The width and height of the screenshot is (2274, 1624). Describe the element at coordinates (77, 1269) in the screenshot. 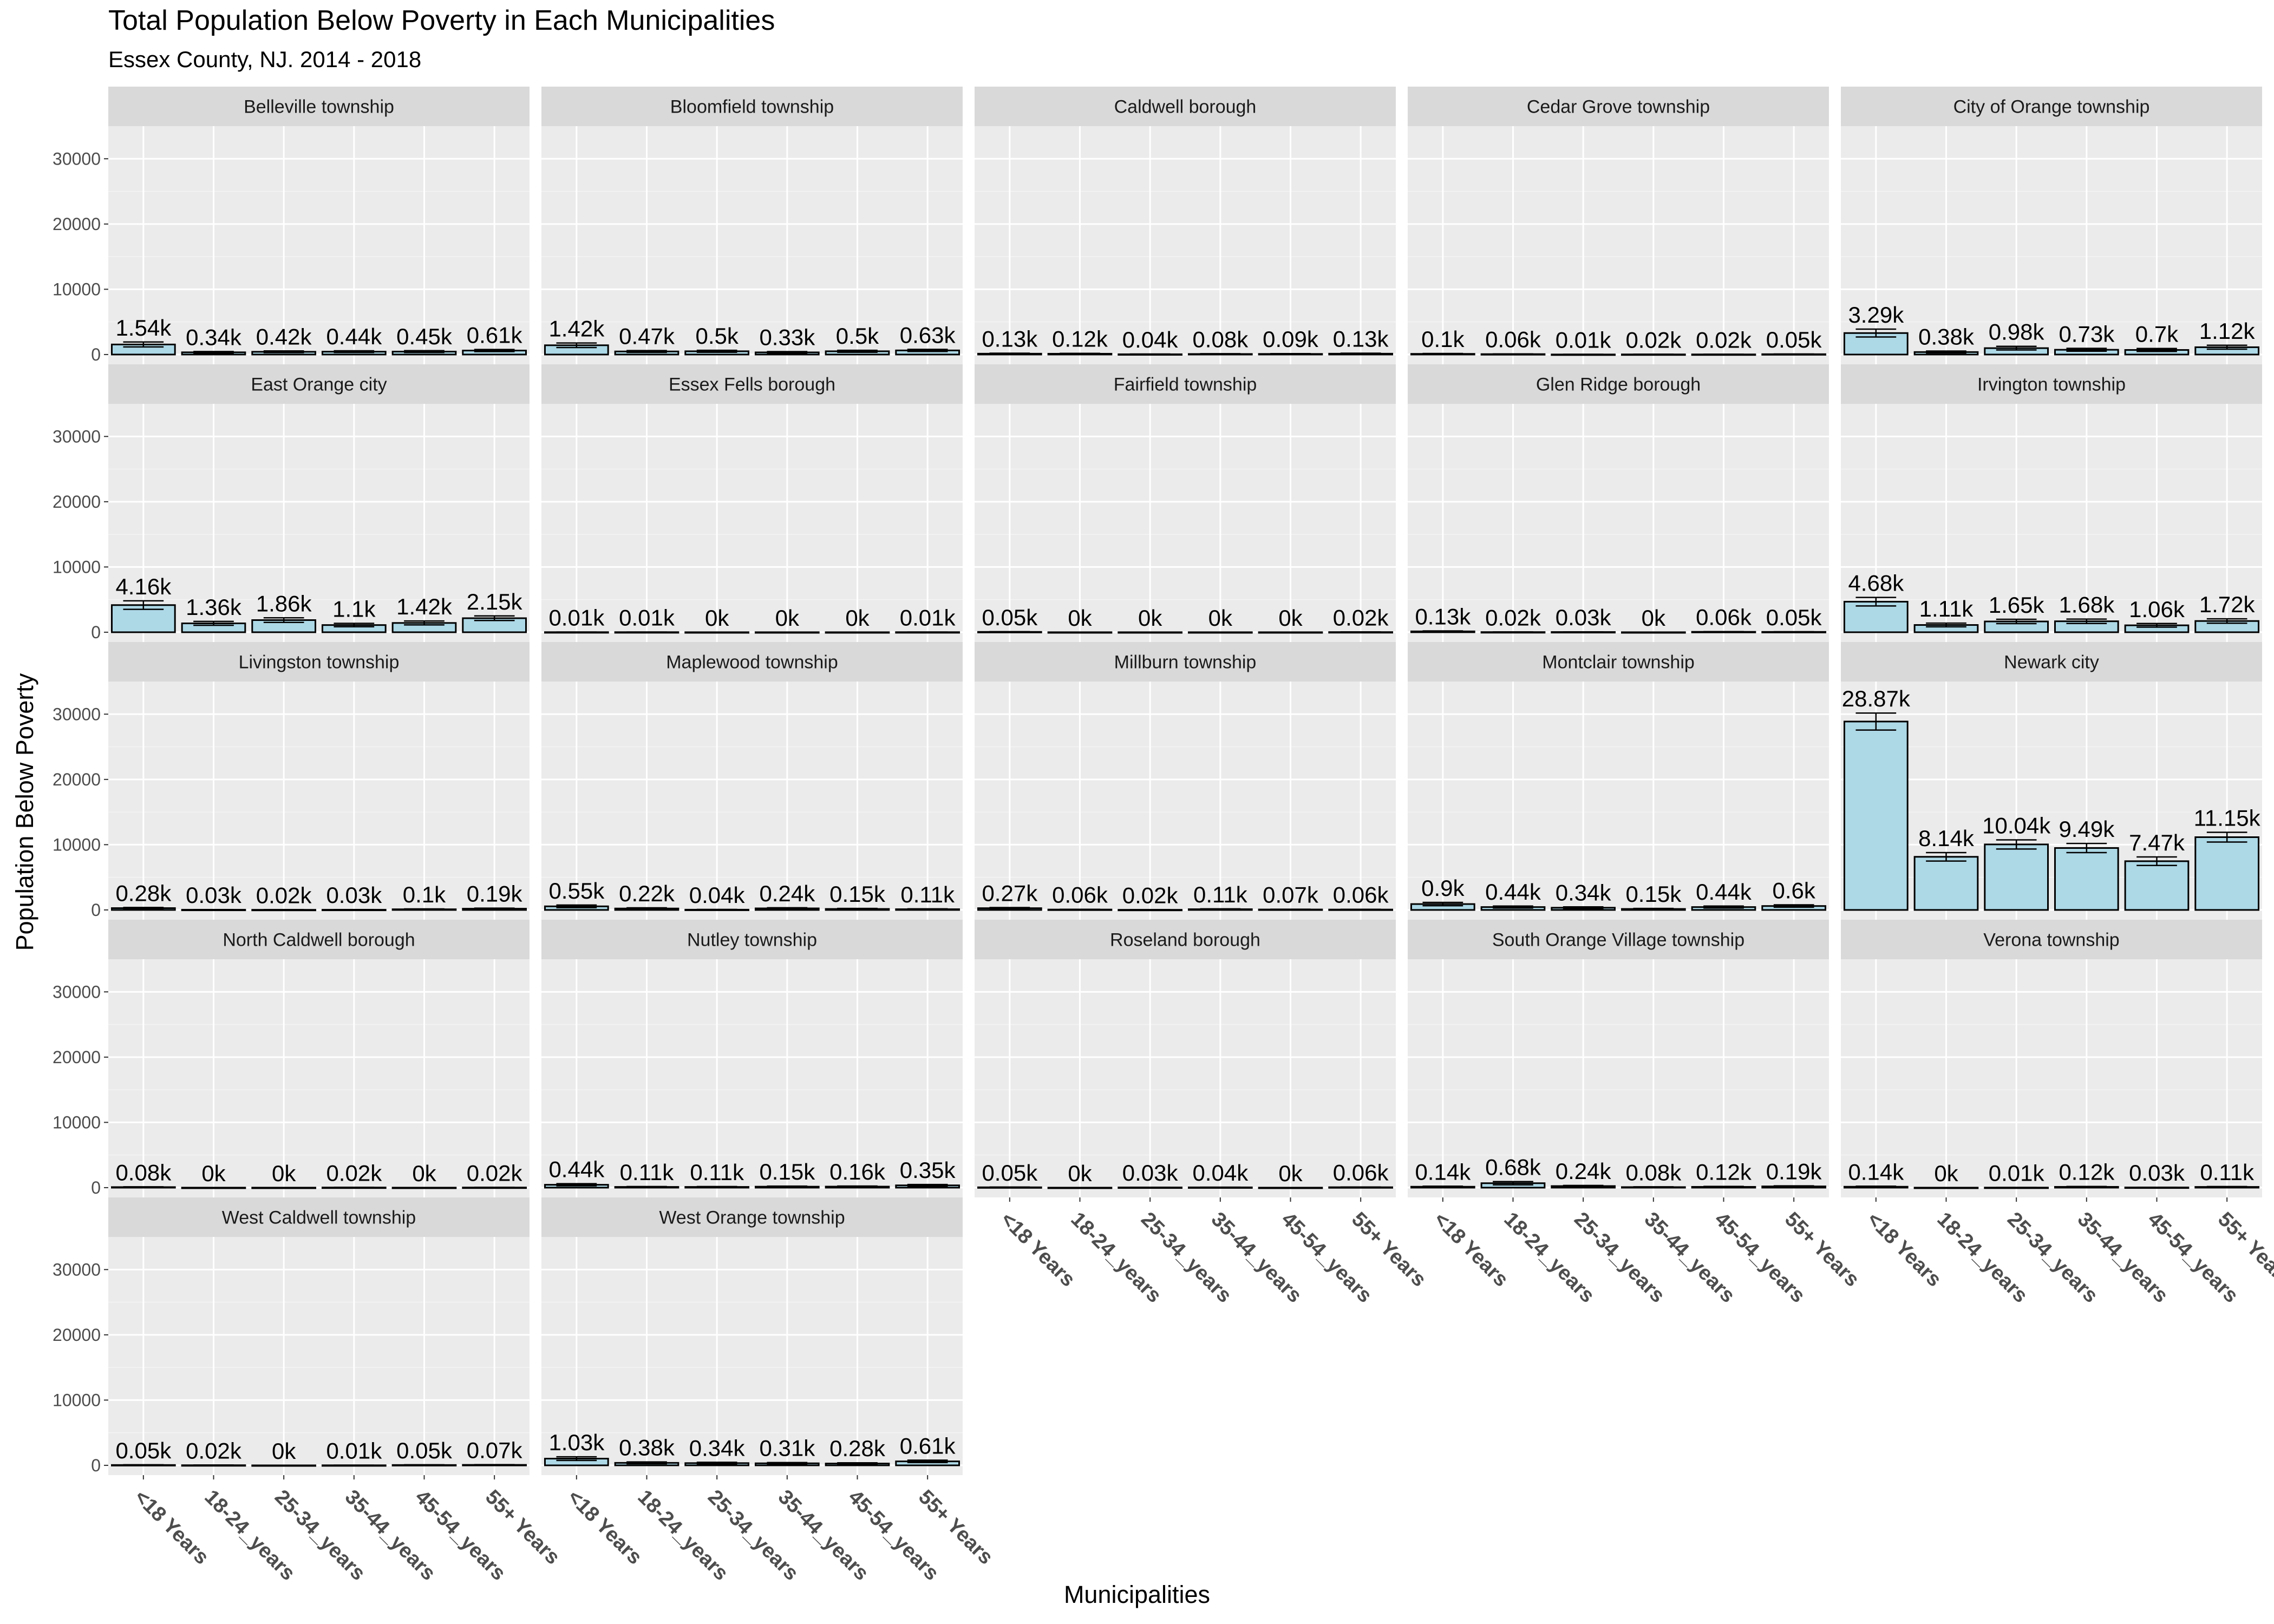

I see `y-tick-label: 30000` at that location.